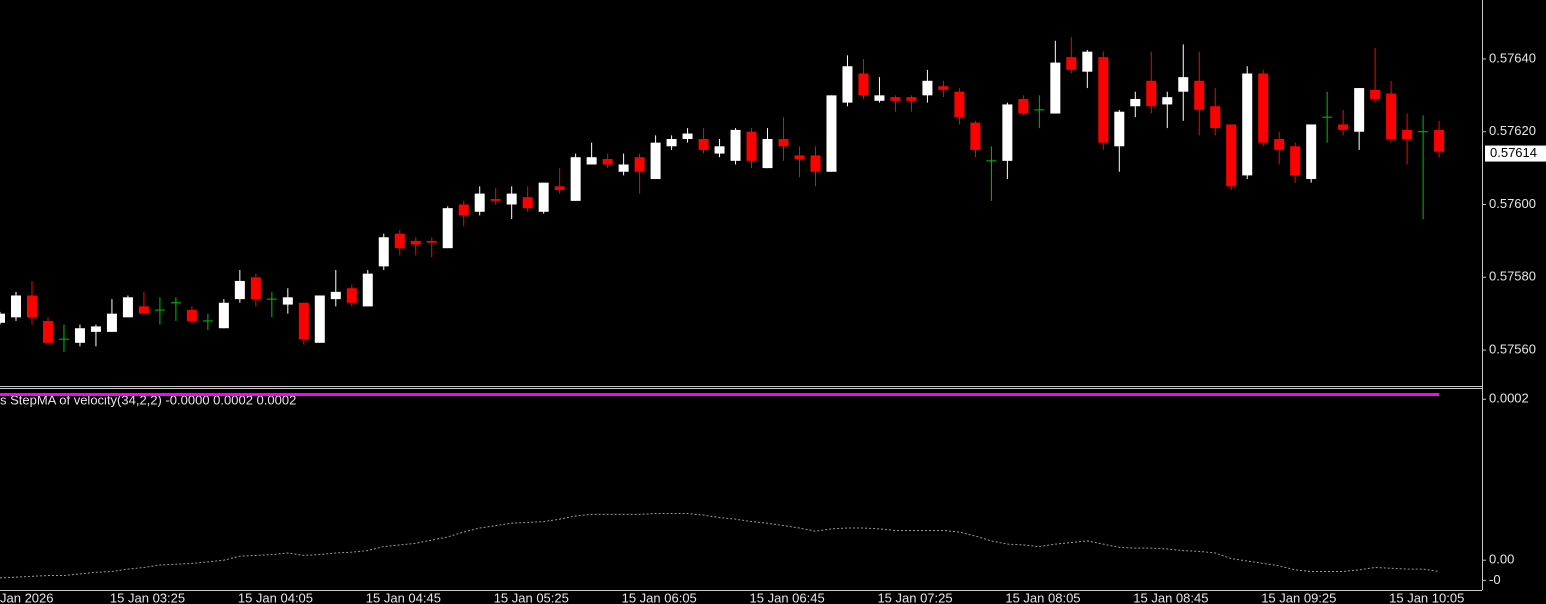 The height and width of the screenshot is (604, 1546). Describe the element at coordinates (1170, 597) in the screenshot. I see `x-tick-label: 15 Jan 08:45` at that location.